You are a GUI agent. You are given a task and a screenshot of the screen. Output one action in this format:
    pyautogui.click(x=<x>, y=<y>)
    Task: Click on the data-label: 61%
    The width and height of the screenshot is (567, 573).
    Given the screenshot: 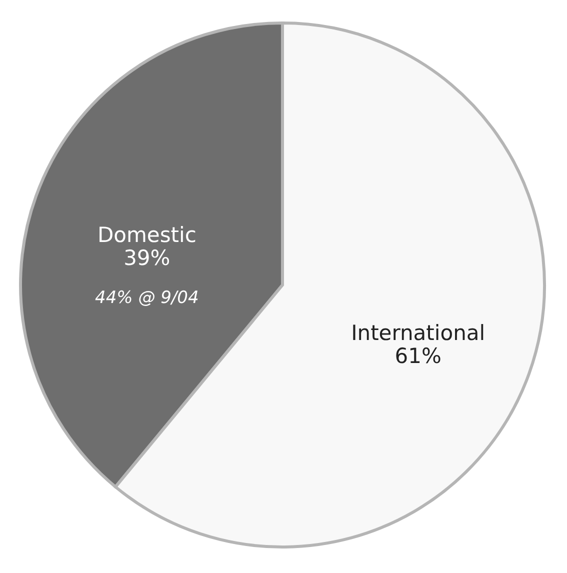 What is the action you would take?
    pyautogui.click(x=418, y=356)
    